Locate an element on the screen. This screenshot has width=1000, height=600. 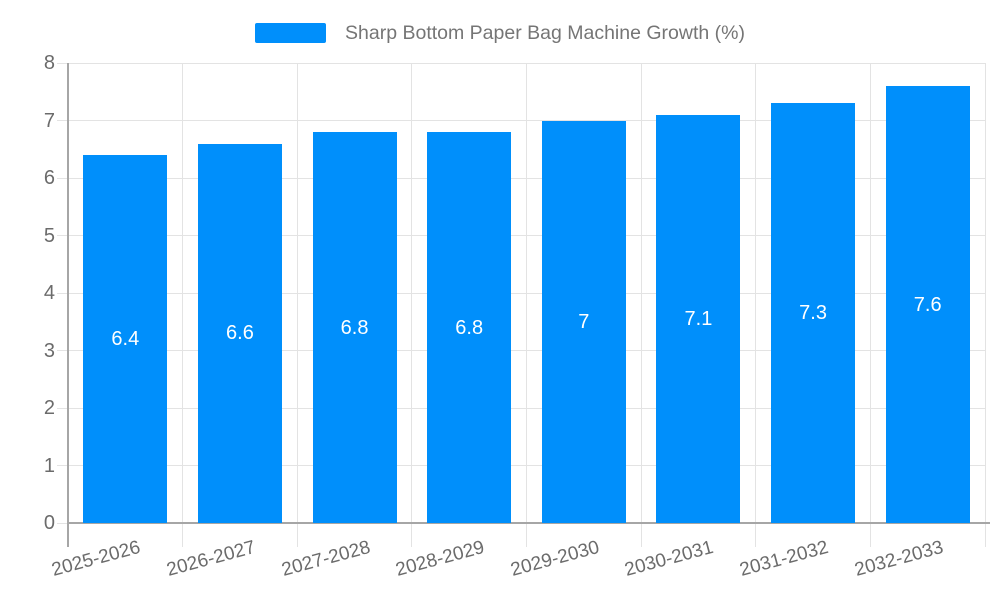
bar-value-label: 7.6 is located at coordinates (927, 304).